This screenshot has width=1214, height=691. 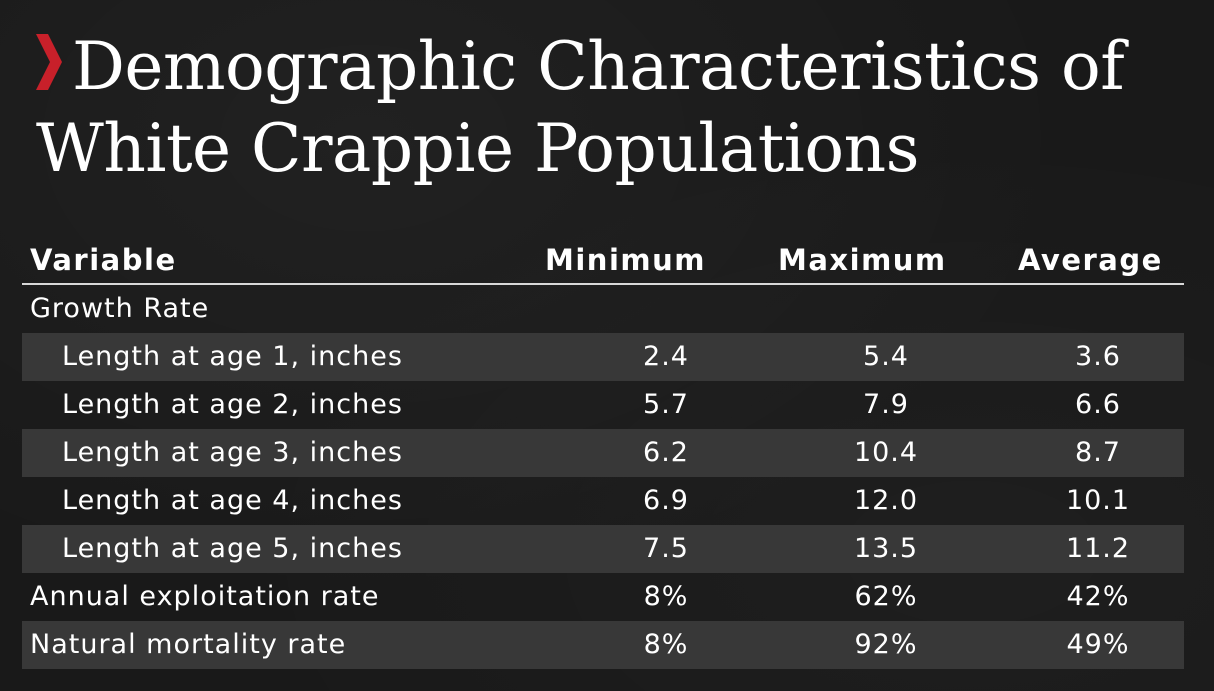 I want to click on title-line-1: Demographic Characteristics of, so click(x=598, y=66).